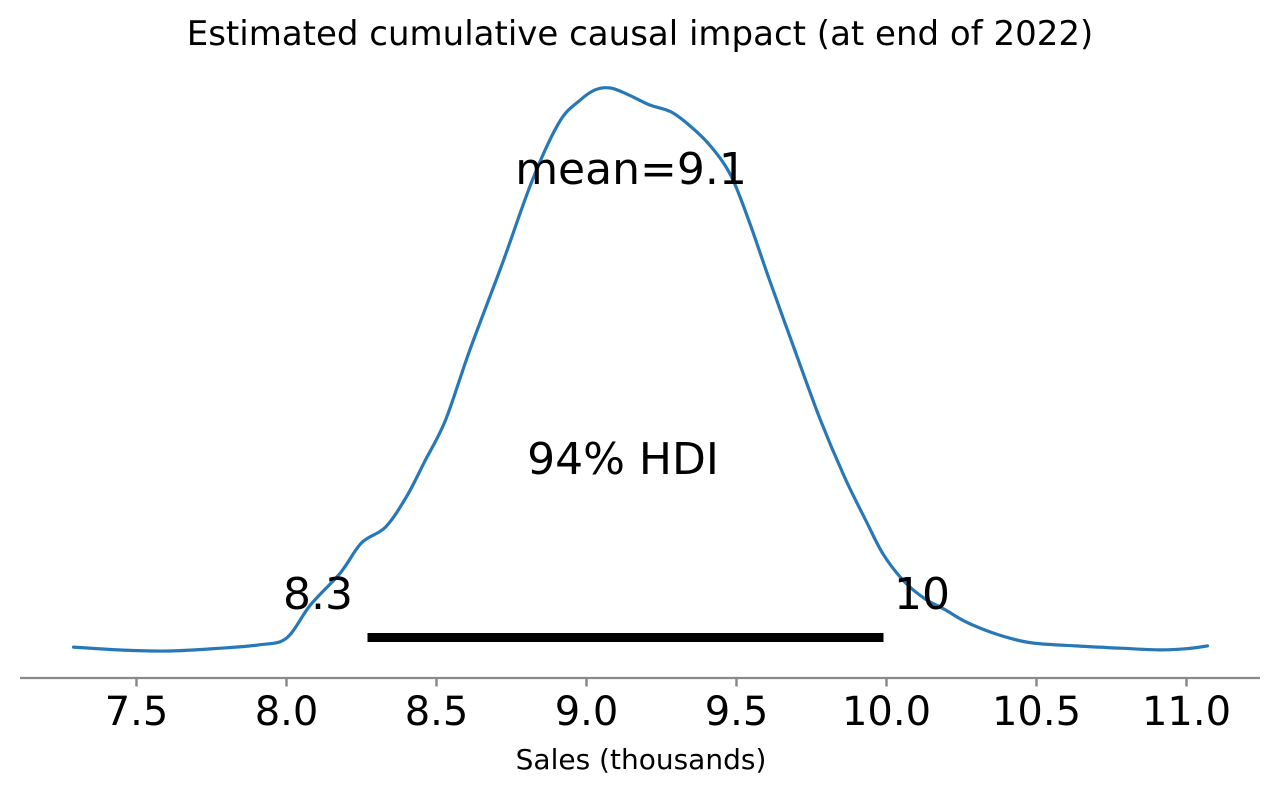 The width and height of the screenshot is (1280, 793). Describe the element at coordinates (1186, 712) in the screenshot. I see `x-tick-label: 11.0` at that location.